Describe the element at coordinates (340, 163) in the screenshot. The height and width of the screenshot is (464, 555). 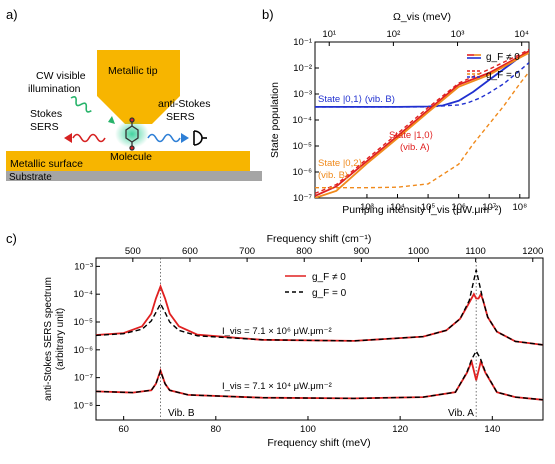
I see `annotation-state-02-line1: State |0,2⟩` at that location.